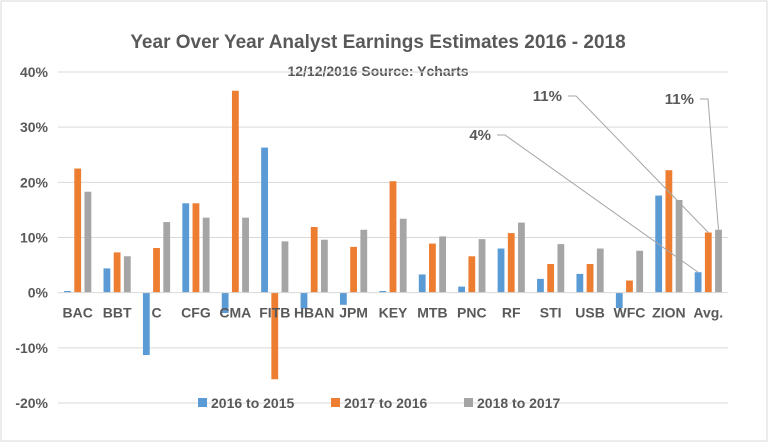 The height and width of the screenshot is (447, 768). I want to click on y-tick-label: 0%, so click(38, 293).